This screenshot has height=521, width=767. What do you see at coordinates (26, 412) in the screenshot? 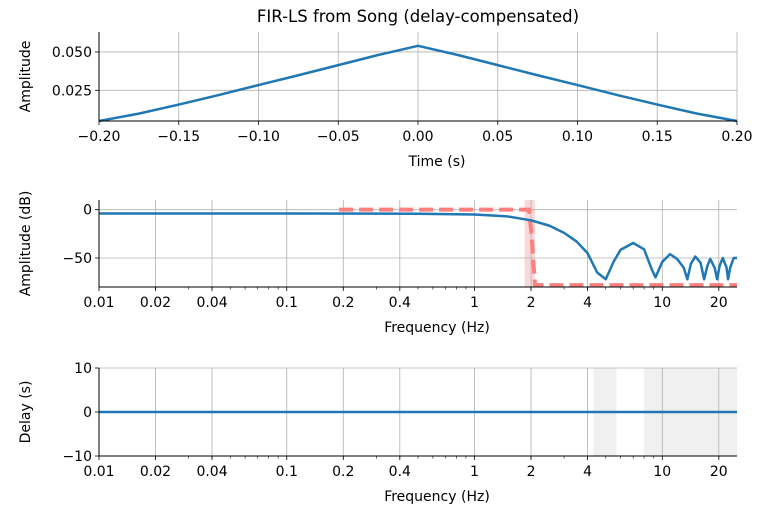
I see `y-axis-label: Delay (s)` at bounding box center [26, 412].